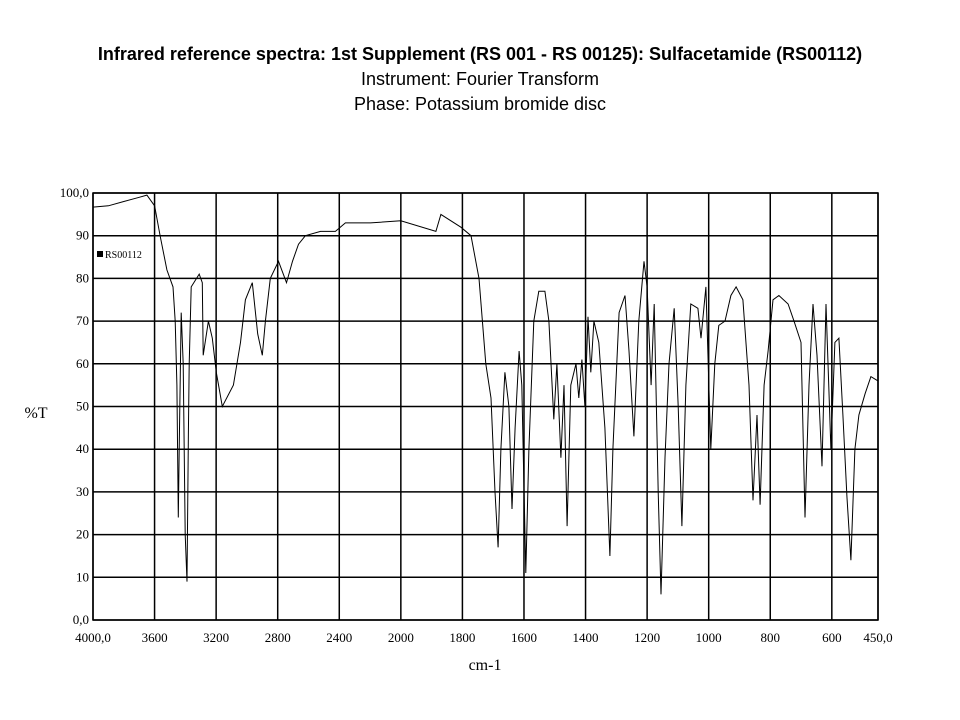 This screenshot has height=720, width=960. I want to click on y-tick-label: 90, so click(82, 235).